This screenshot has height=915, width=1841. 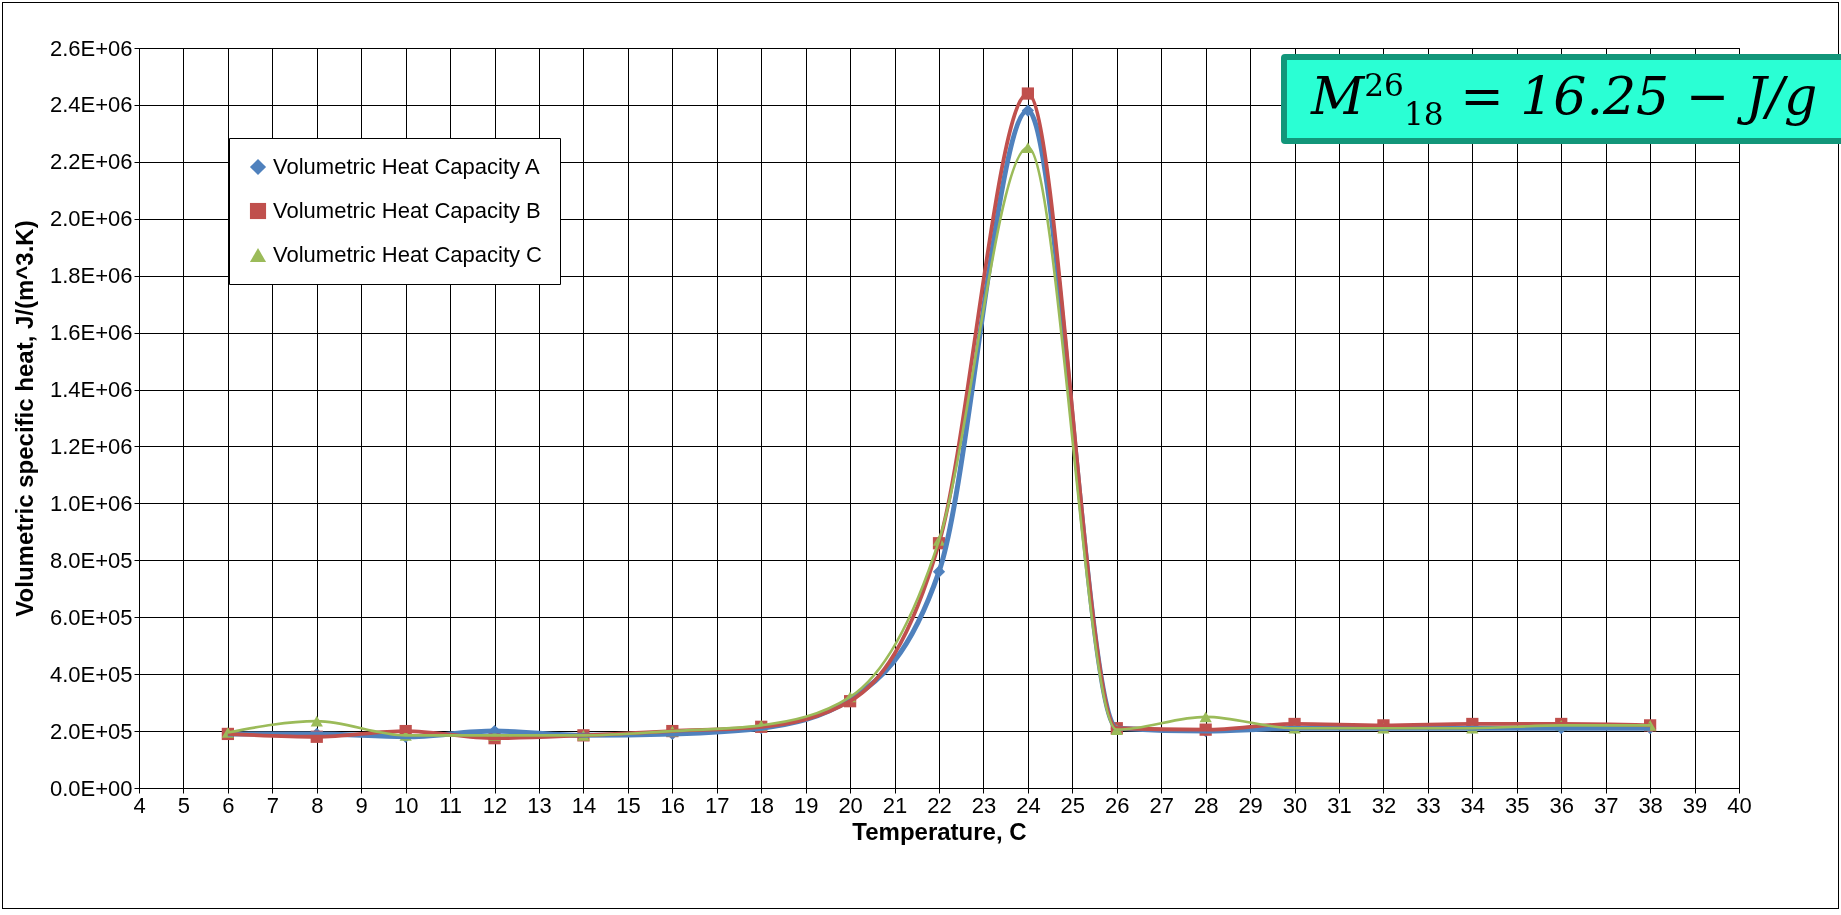 I want to click on y-tick-label: 2.4E+06, so click(x=91, y=105).